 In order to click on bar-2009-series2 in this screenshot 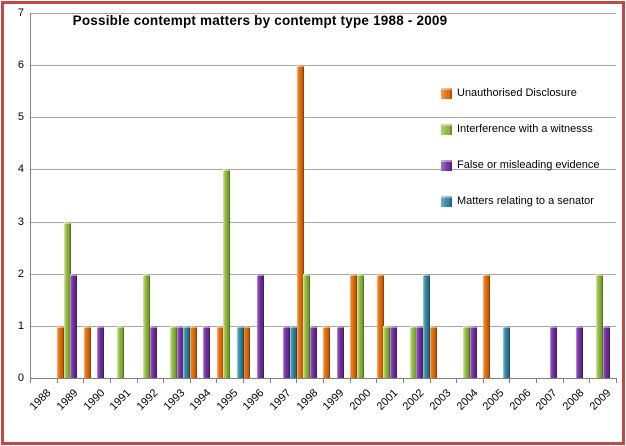, I will do `click(600, 325)`.